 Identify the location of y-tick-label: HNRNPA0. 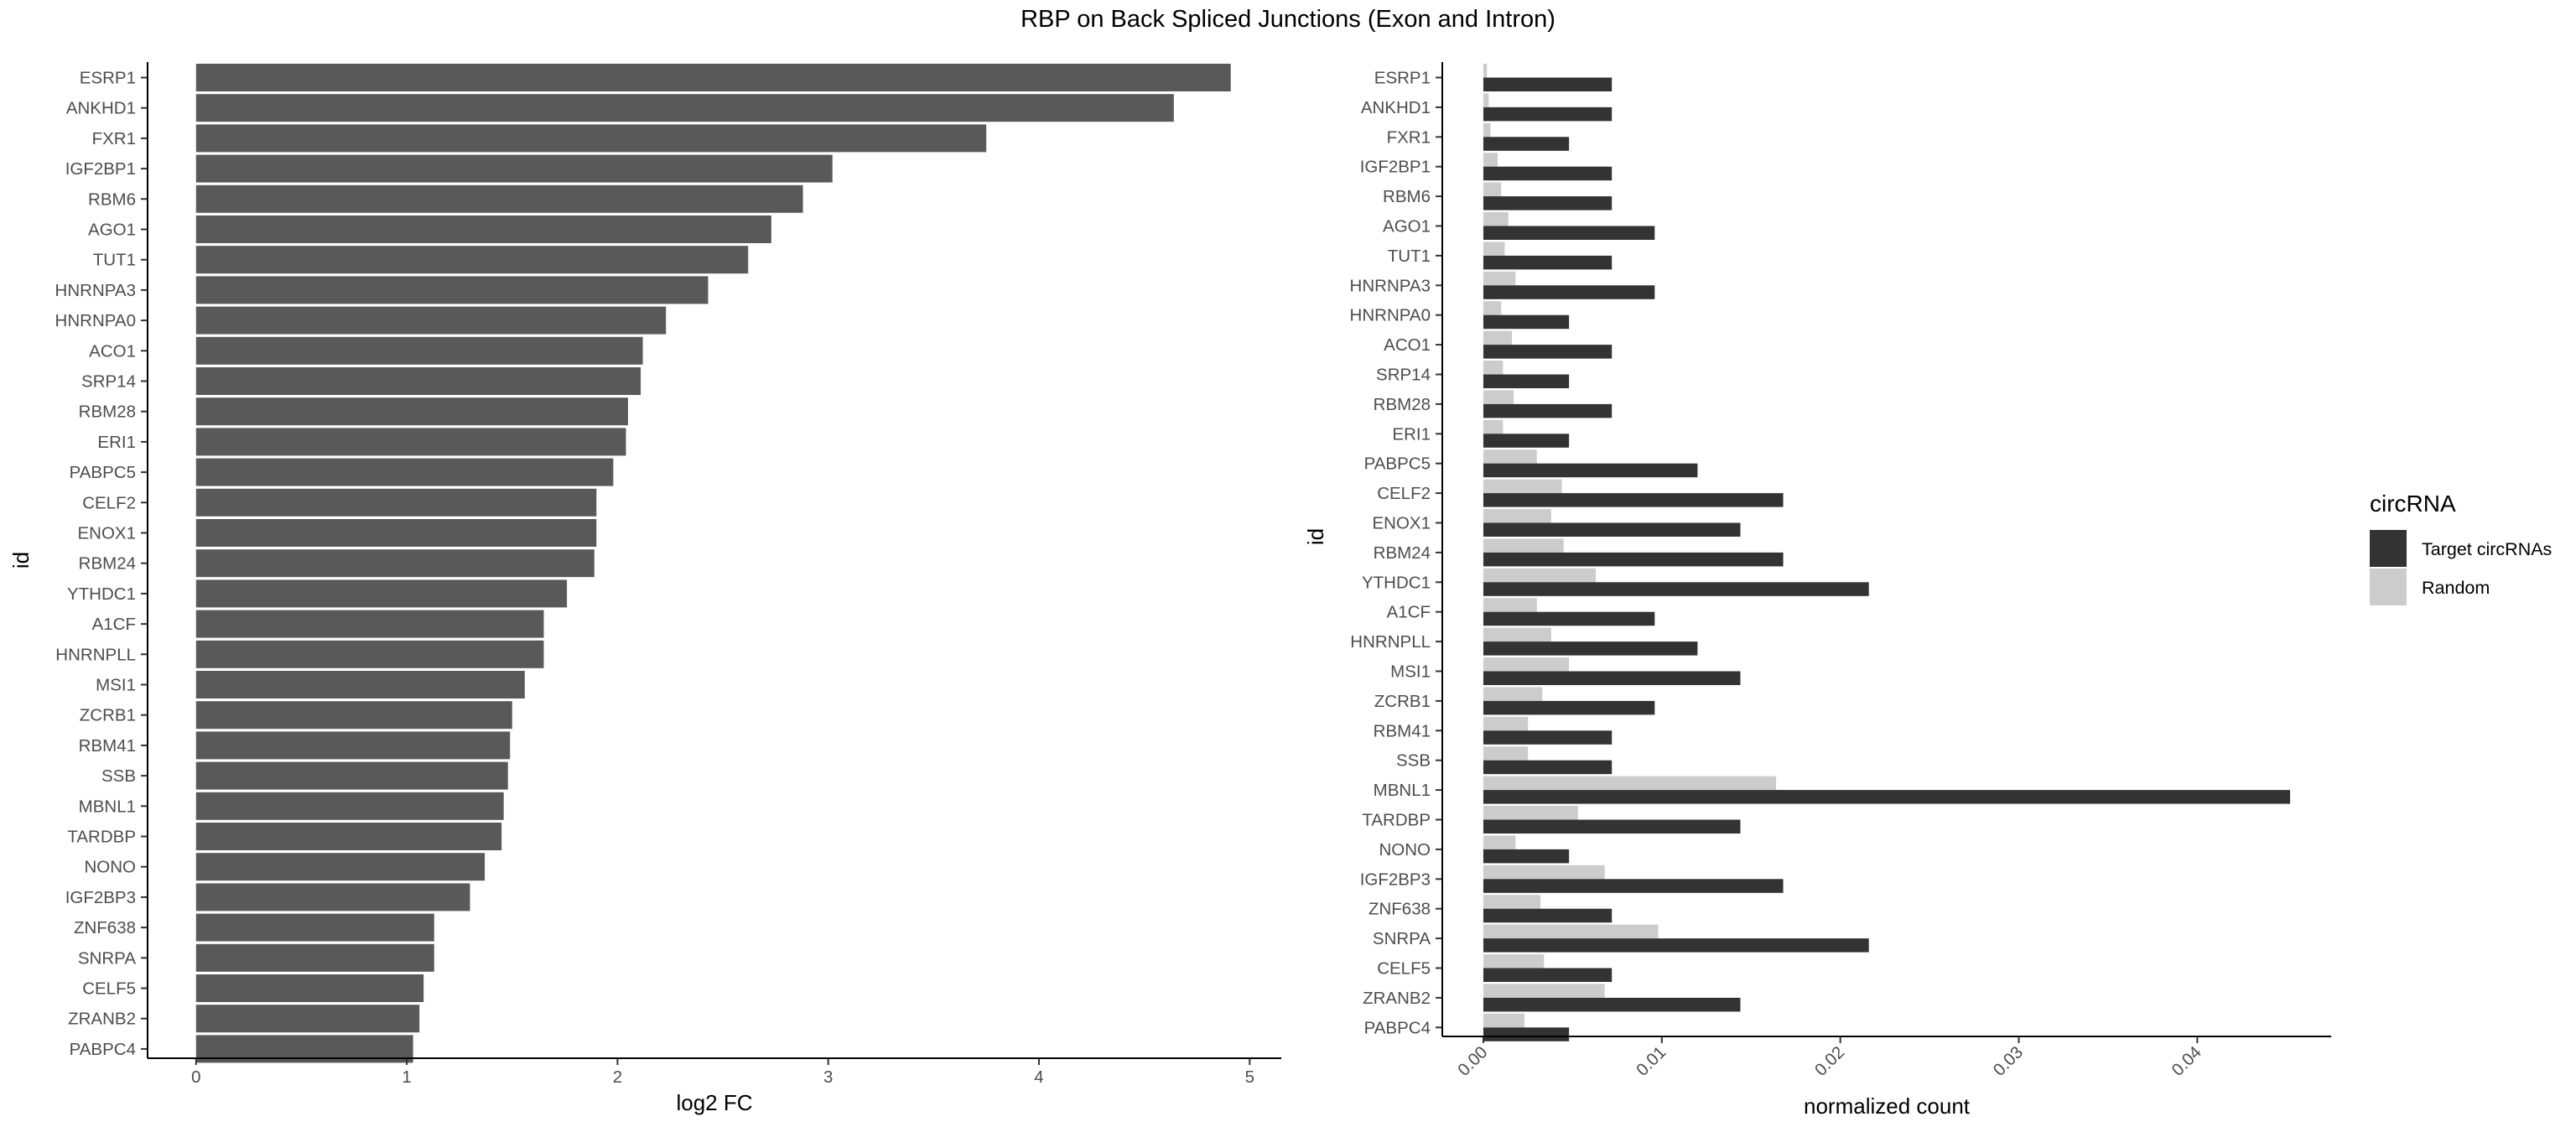
(95, 320).